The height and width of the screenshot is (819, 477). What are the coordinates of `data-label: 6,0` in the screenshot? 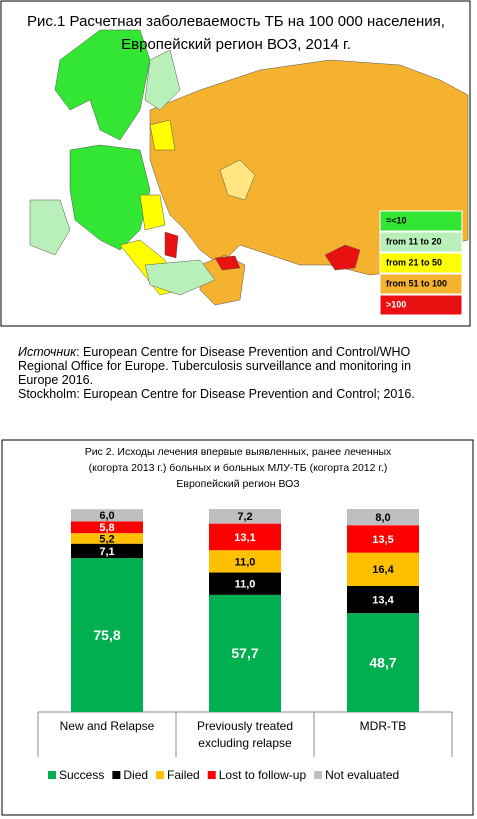 It's located at (106, 516).